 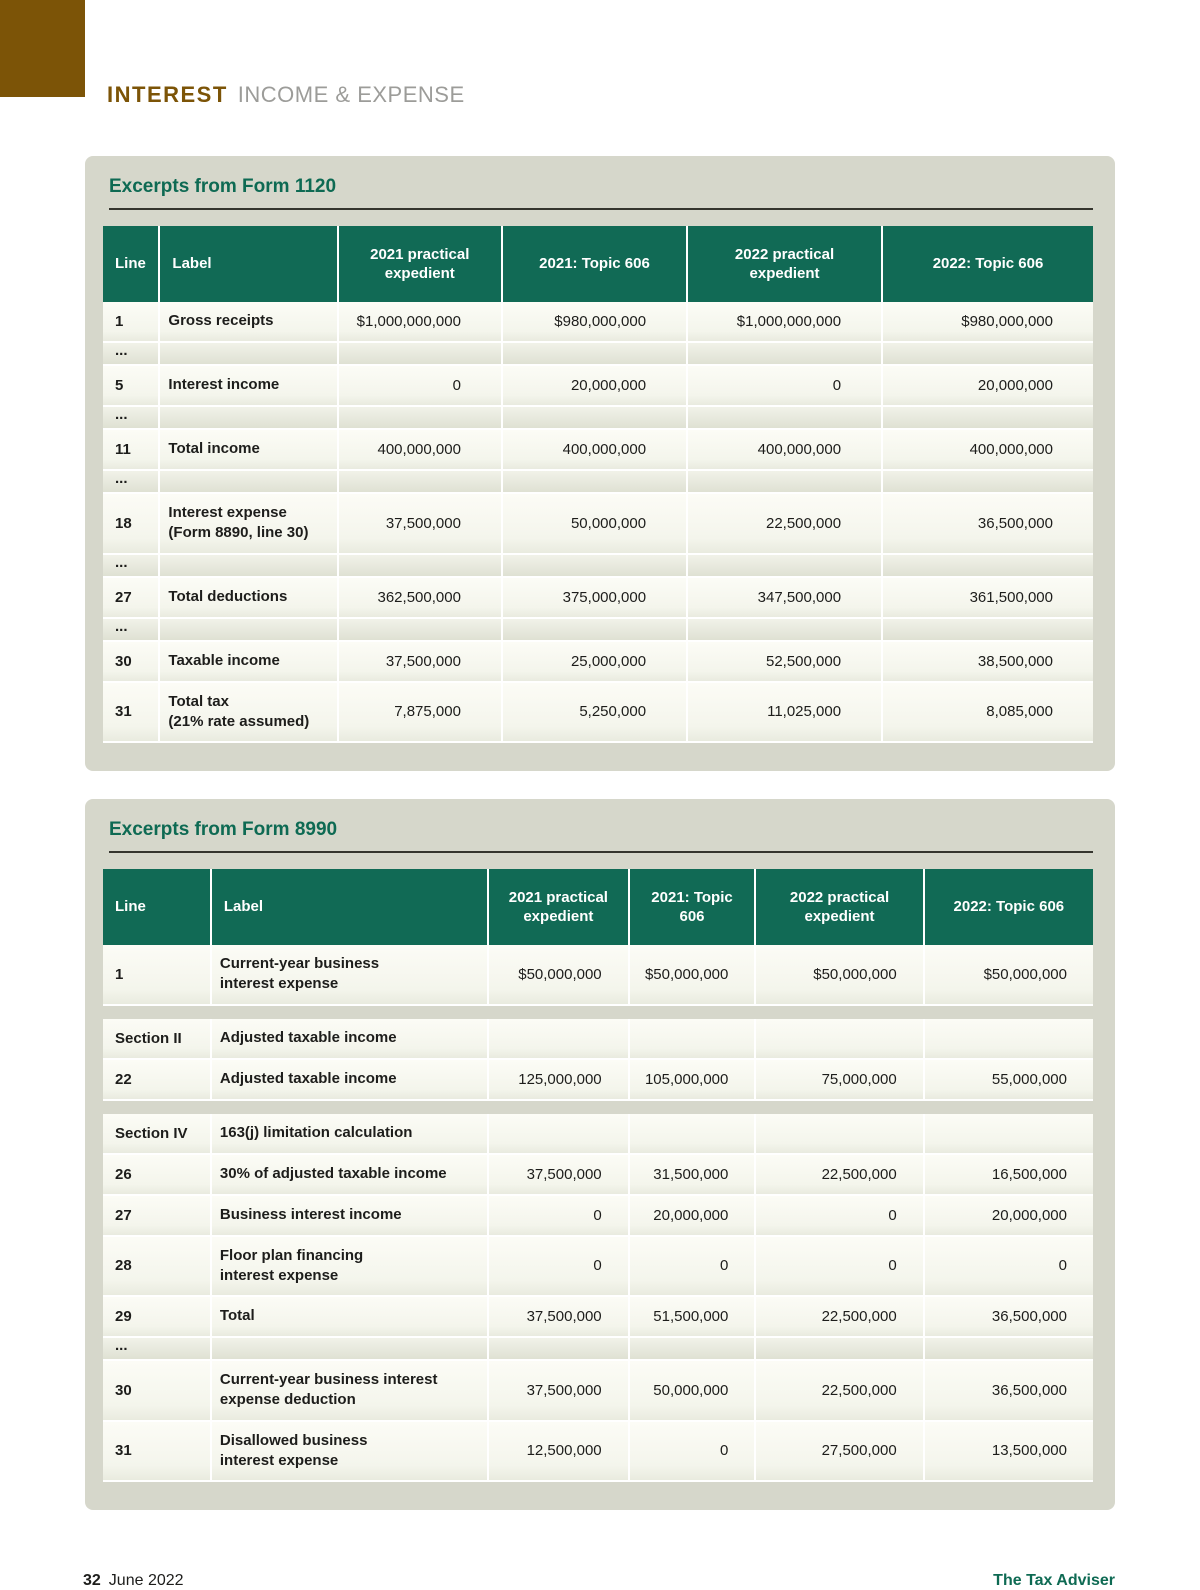 What do you see at coordinates (840, 1451) in the screenshot?
I see `value-cell: 27,500,000` at bounding box center [840, 1451].